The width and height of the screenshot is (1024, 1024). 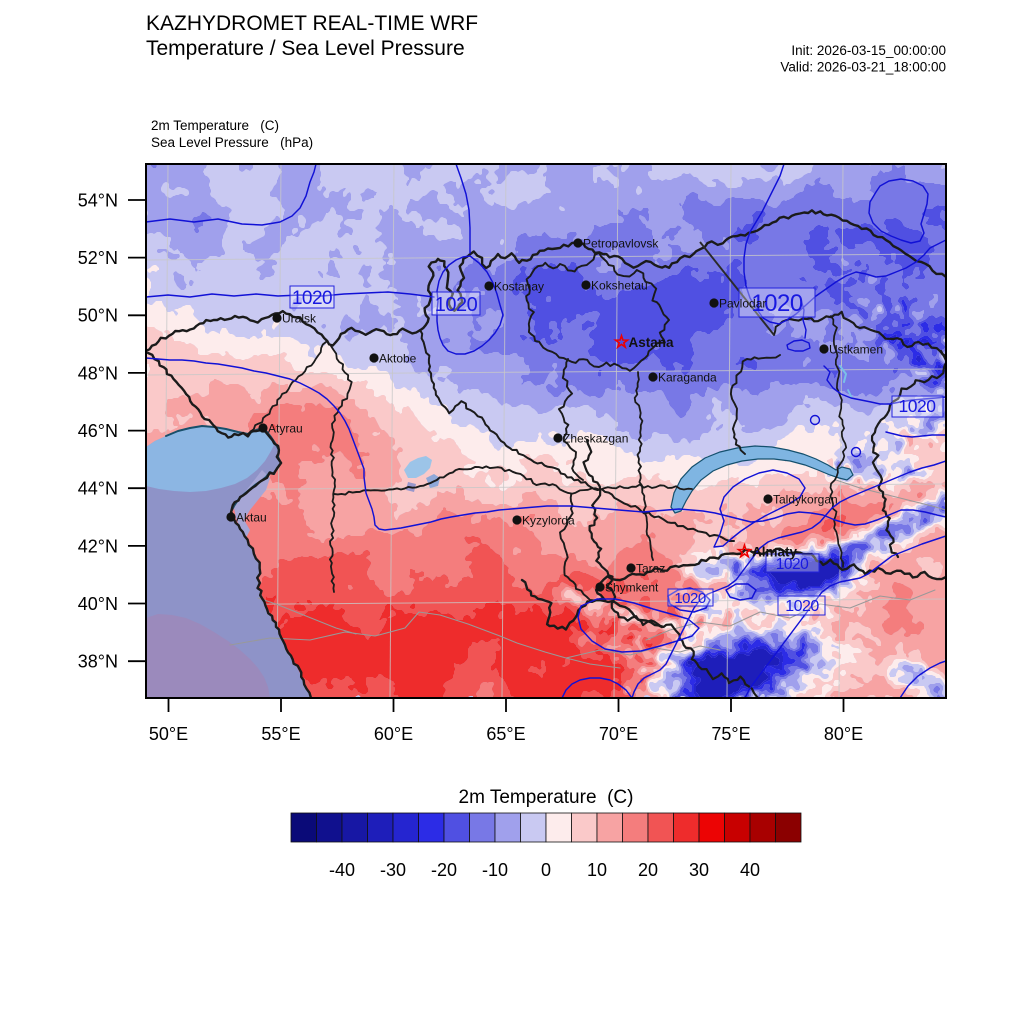 I want to click on svg-text: Pavlodar, so click(x=742, y=304).